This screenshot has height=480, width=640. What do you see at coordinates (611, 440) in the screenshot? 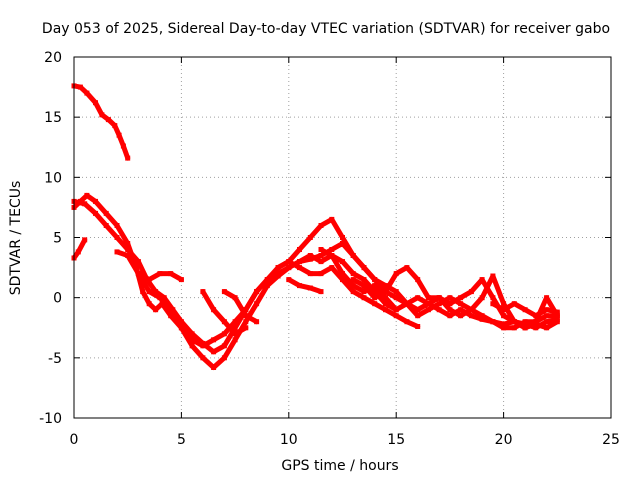
I see `x-tick-label: 25` at bounding box center [611, 440].